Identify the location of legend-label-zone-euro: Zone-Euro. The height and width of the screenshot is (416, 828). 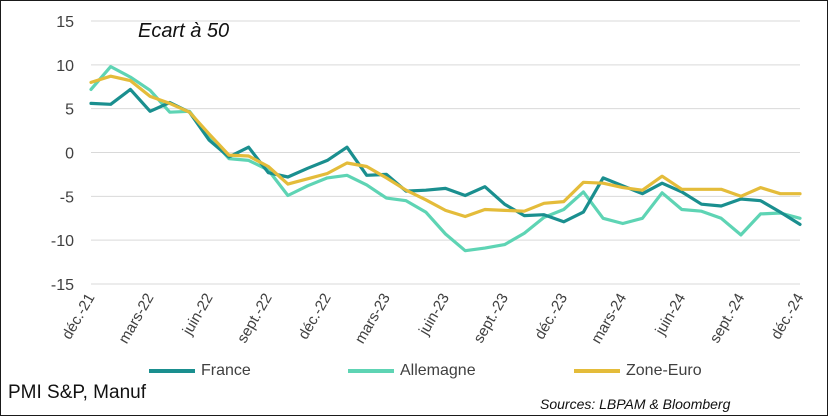
(664, 370).